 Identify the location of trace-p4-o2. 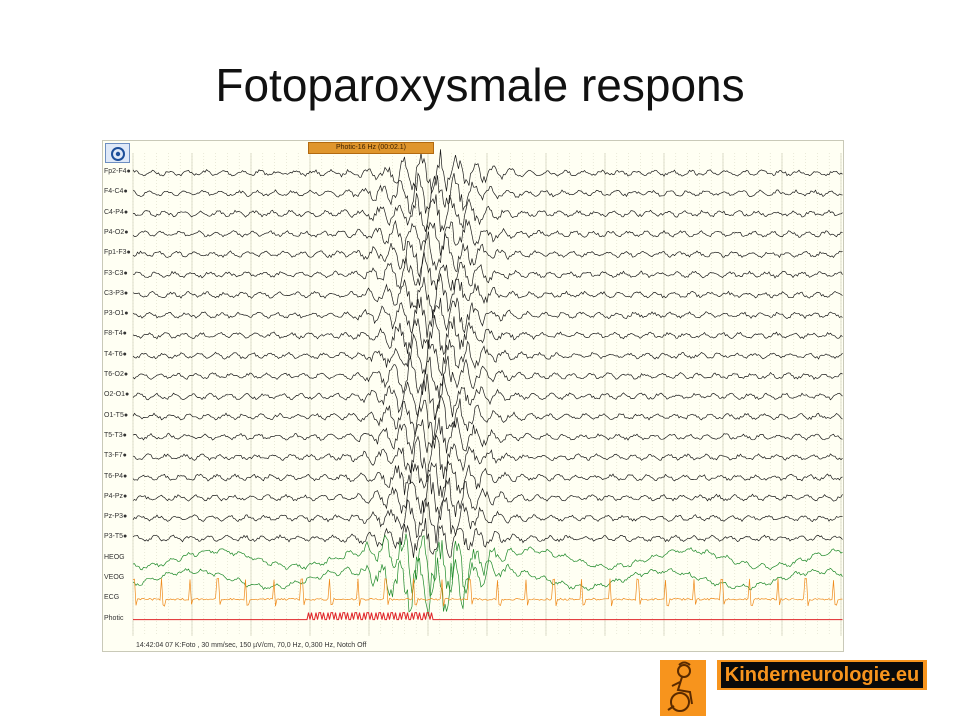
(487, 237).